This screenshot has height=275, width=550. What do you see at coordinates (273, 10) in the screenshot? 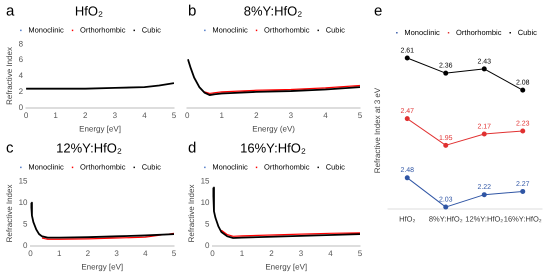
I see `chart-title: 8%Y:HfO₂` at bounding box center [273, 10].